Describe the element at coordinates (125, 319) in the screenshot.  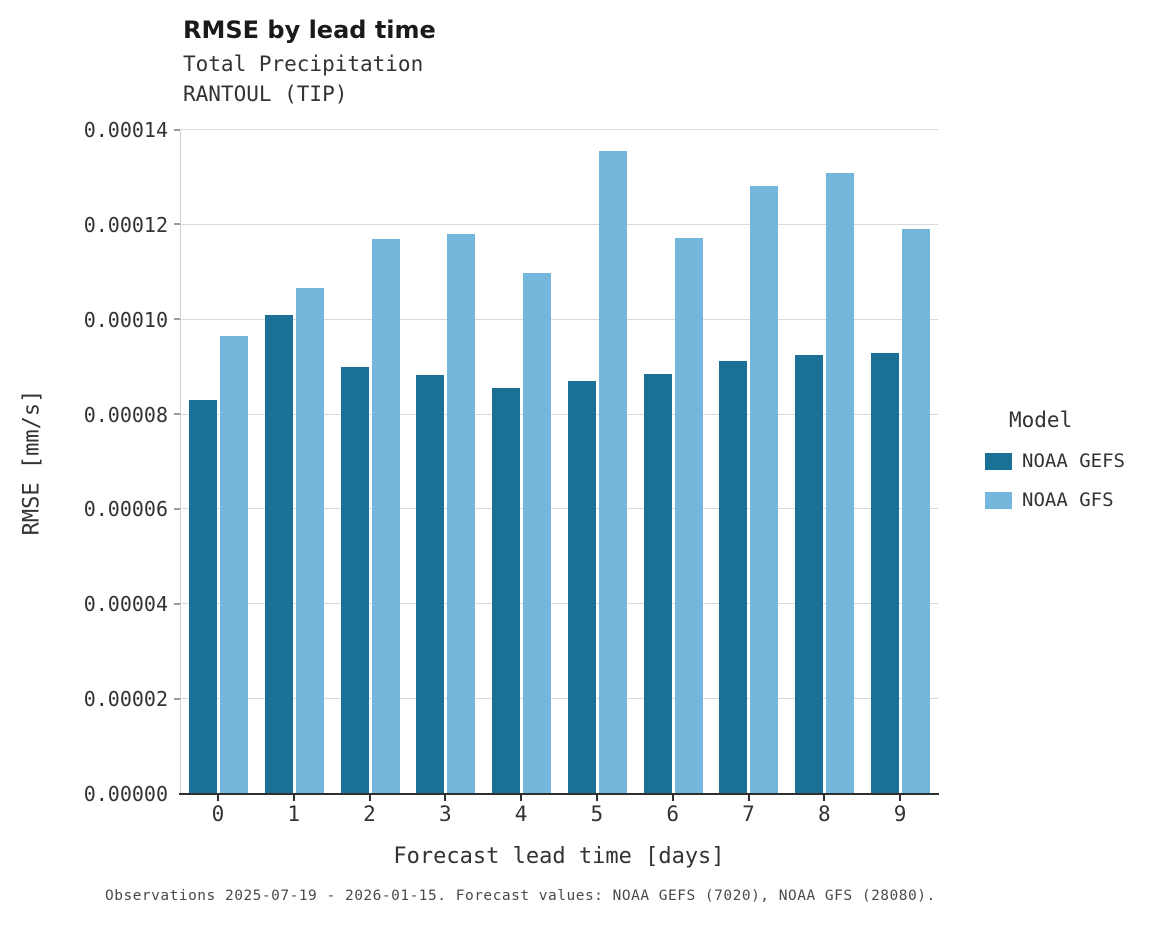
I see `y-tick-label: 0.00010` at that location.